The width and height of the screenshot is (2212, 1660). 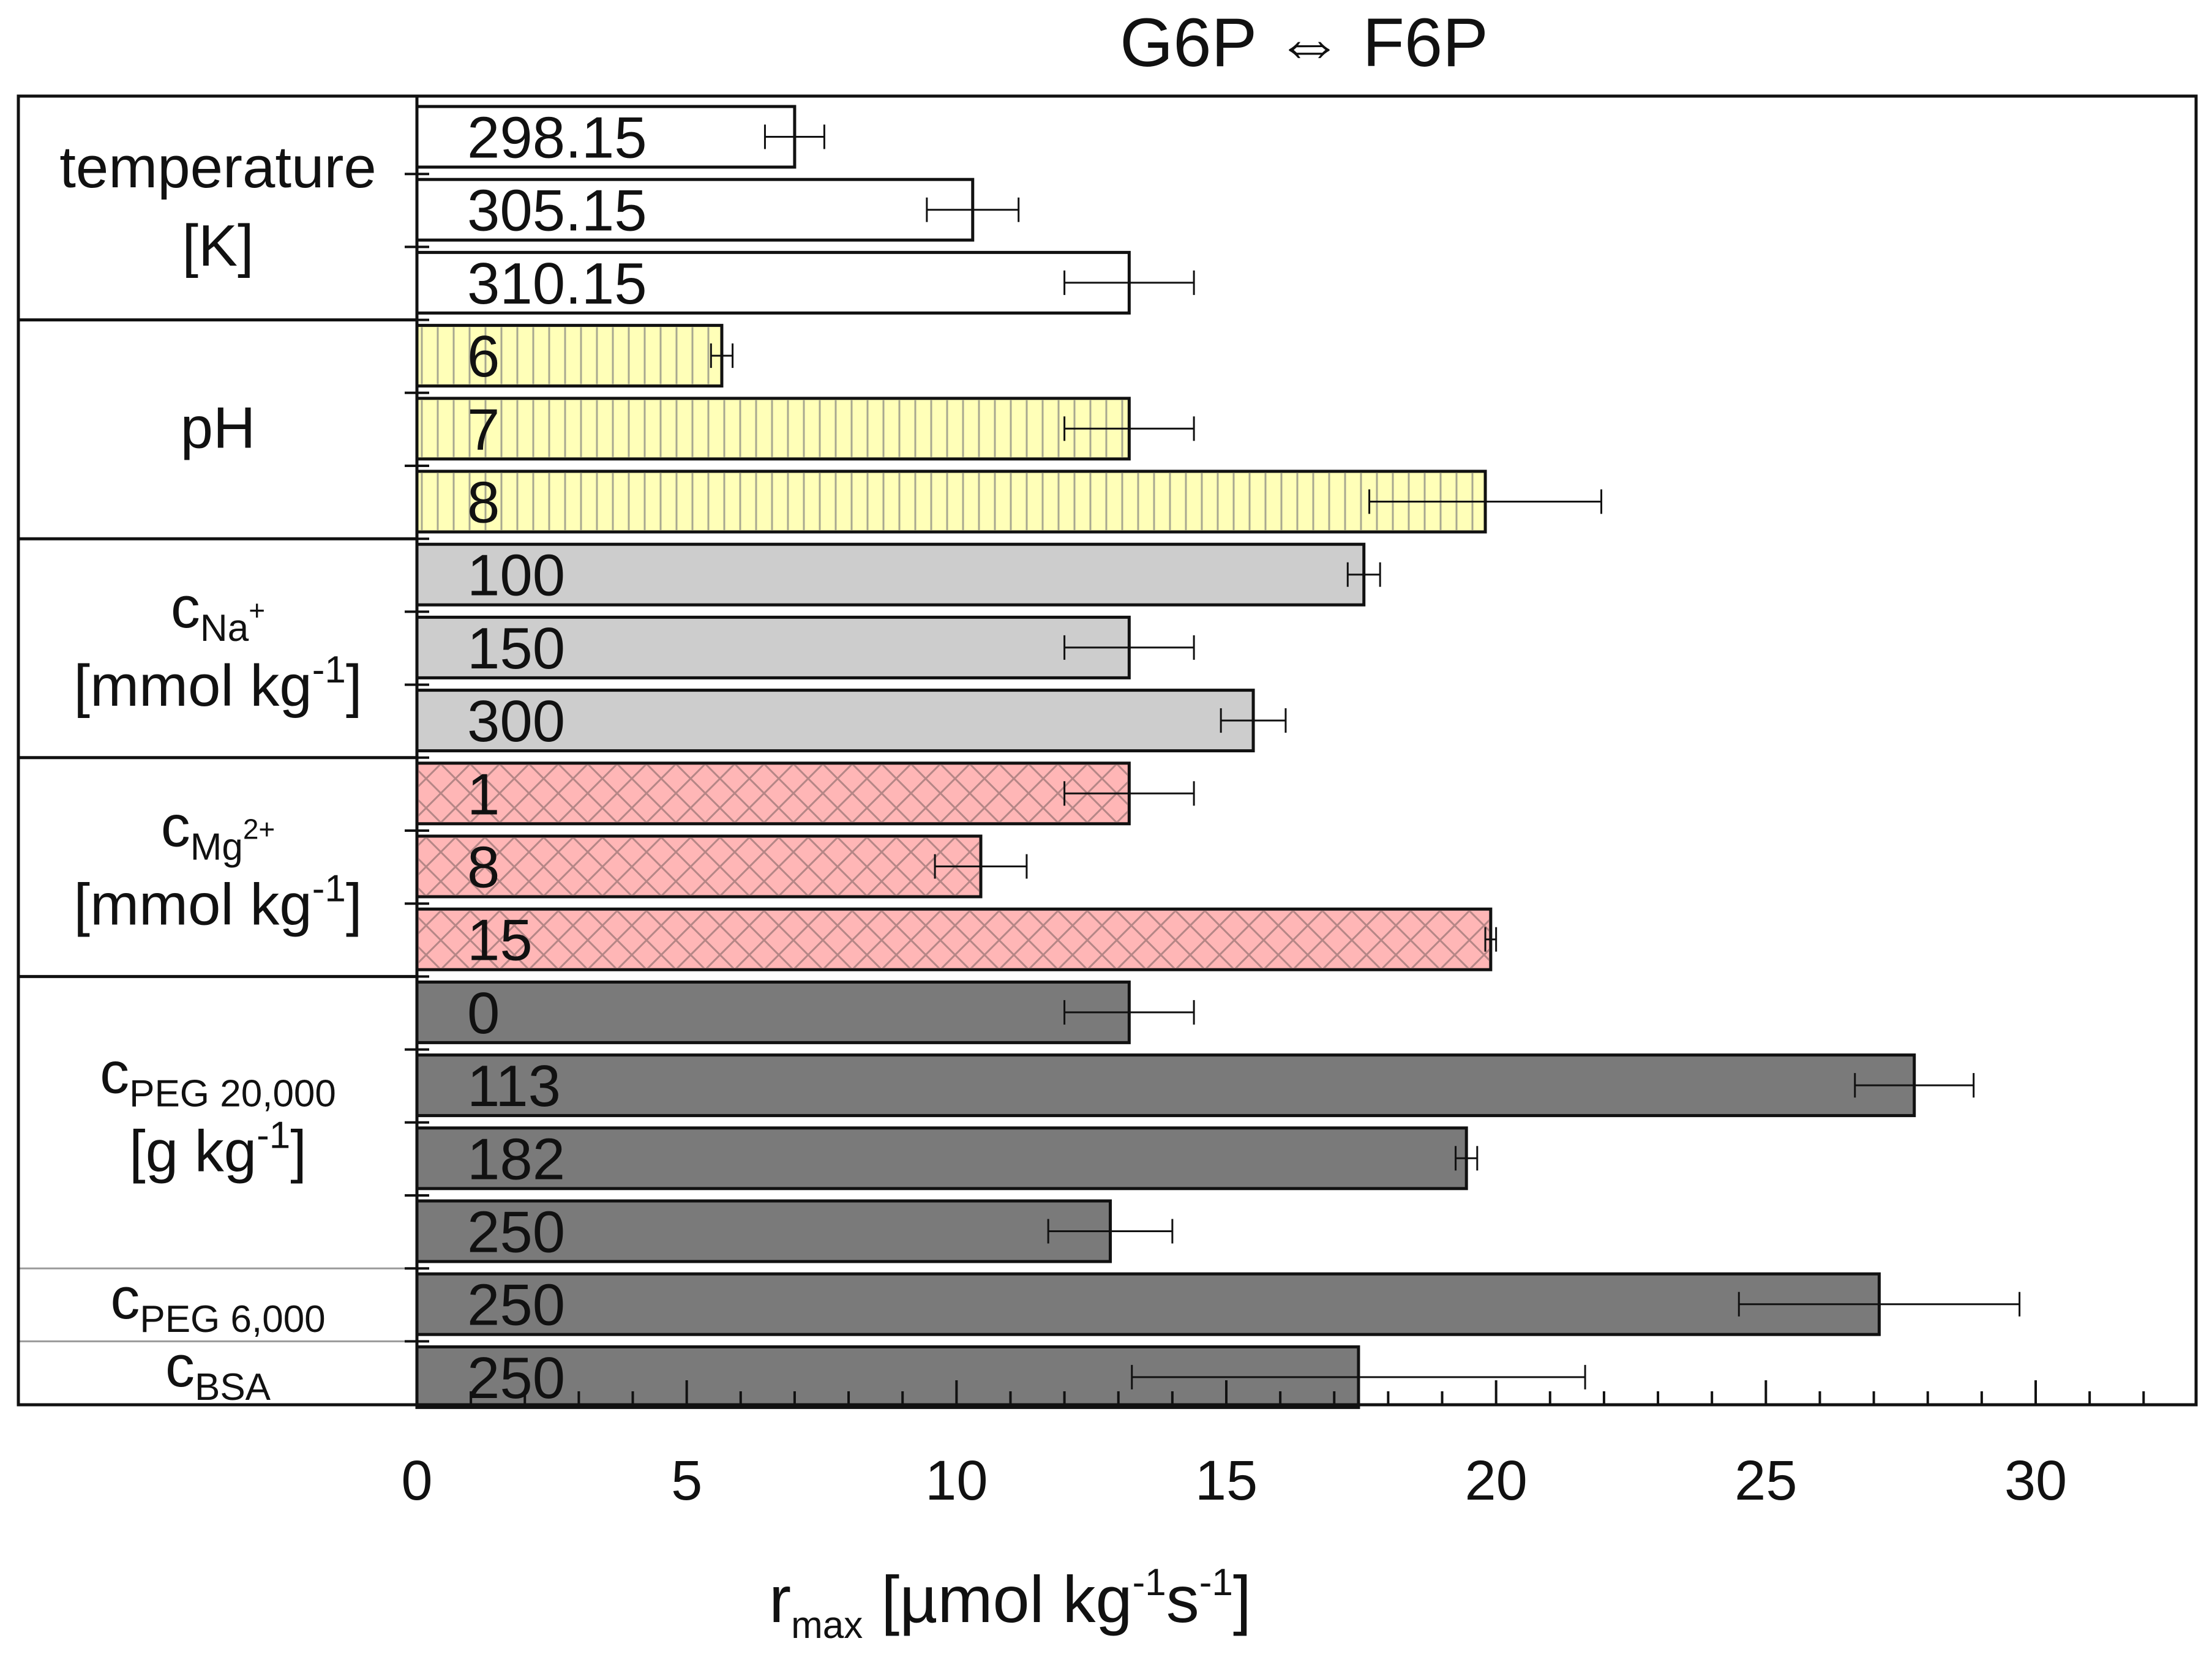 I want to click on bar-label-peg6-250: 250, so click(x=516, y=1305).